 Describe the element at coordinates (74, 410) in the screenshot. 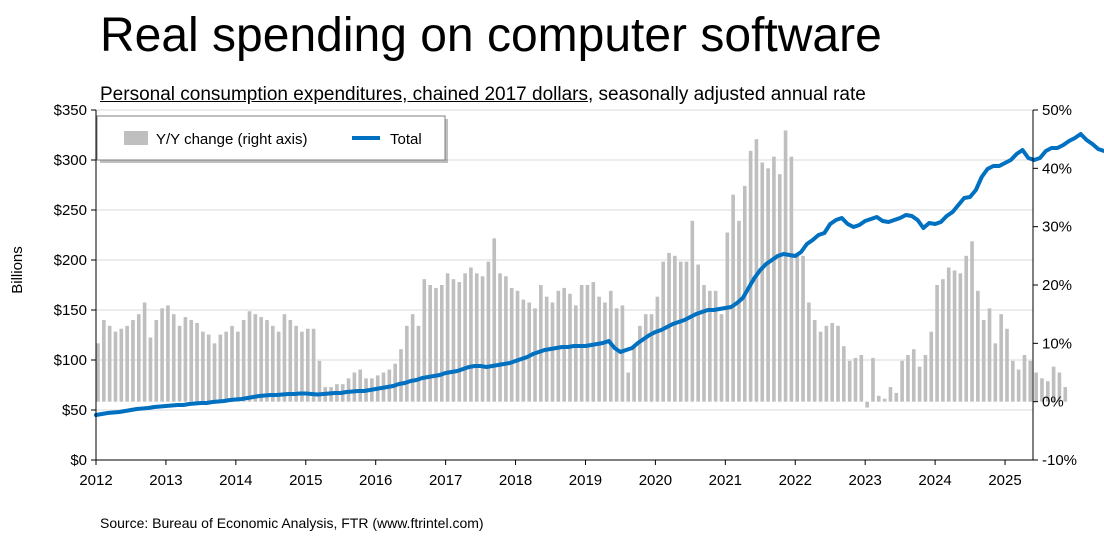

I see `left-tick-label: $50` at that location.